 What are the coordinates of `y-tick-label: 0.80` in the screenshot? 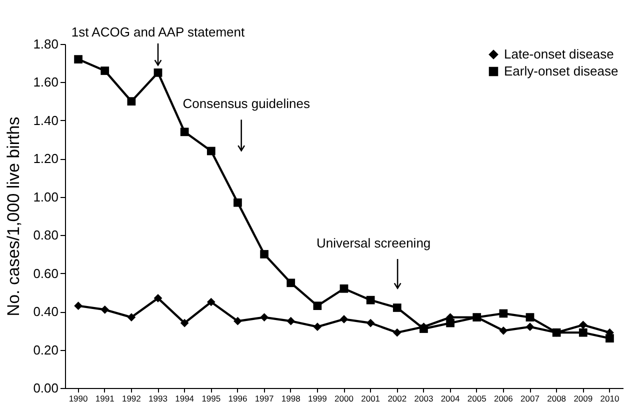 It's located at (45, 235).